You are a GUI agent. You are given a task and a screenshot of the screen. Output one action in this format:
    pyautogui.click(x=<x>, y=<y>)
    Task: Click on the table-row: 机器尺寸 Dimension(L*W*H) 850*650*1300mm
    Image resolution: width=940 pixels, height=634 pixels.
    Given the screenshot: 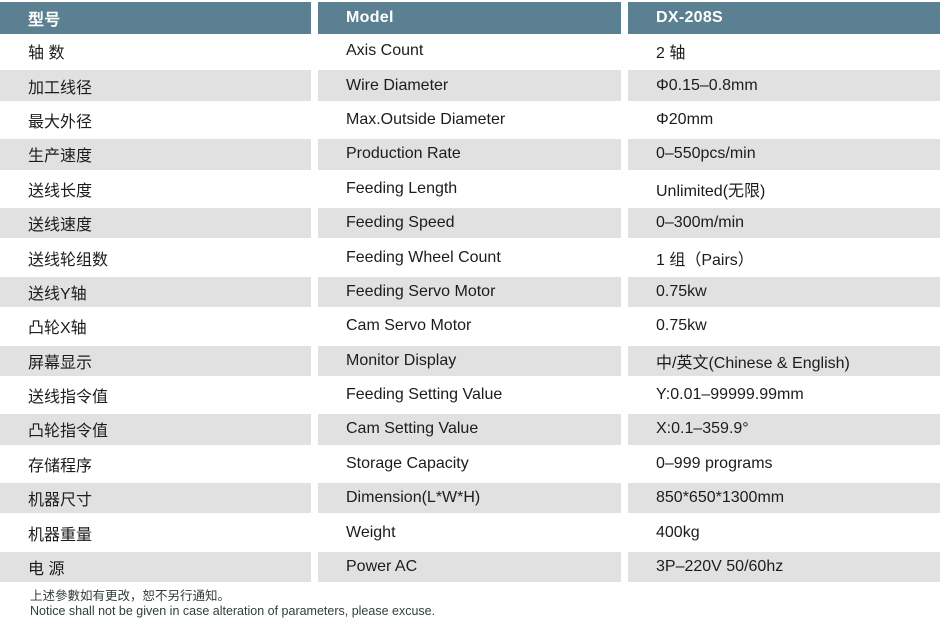 What is the action you would take?
    pyautogui.click(x=470, y=498)
    